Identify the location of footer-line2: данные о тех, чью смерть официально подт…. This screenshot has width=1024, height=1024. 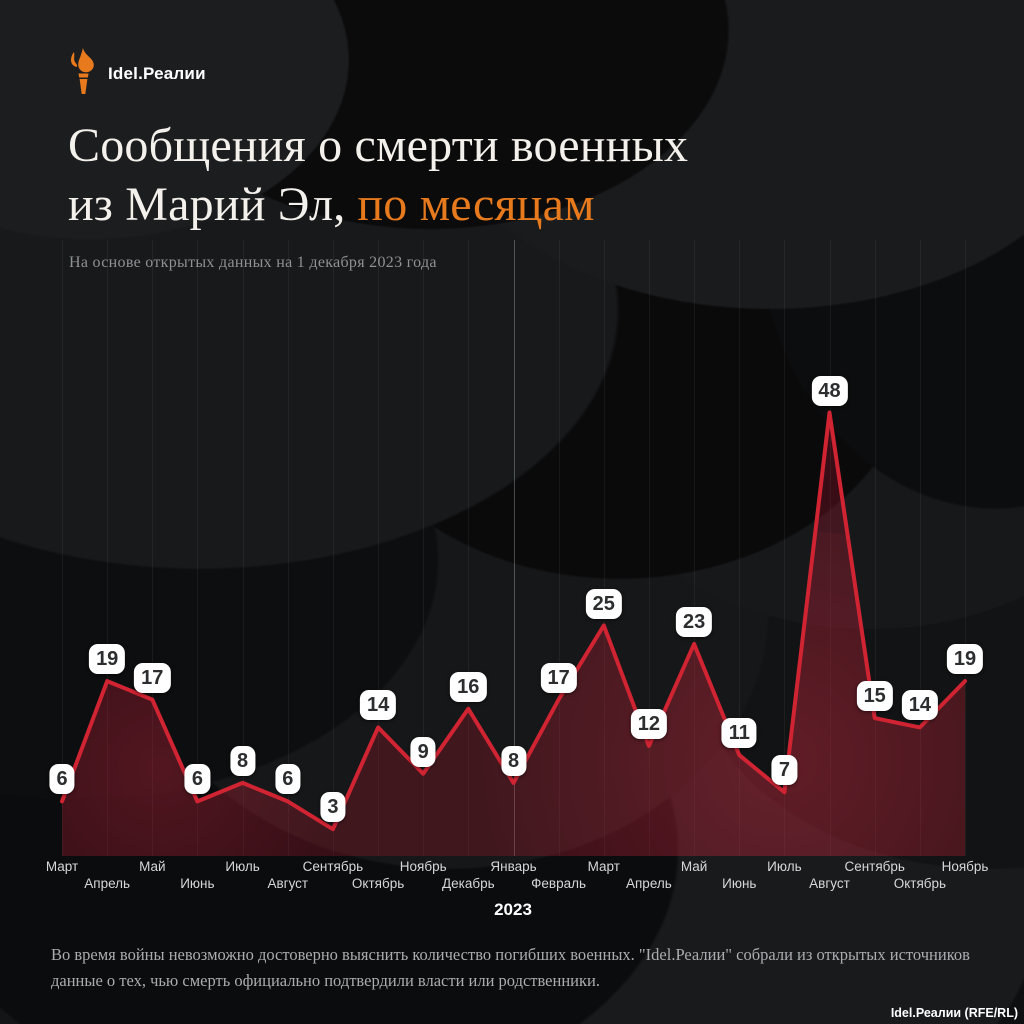
(325, 980).